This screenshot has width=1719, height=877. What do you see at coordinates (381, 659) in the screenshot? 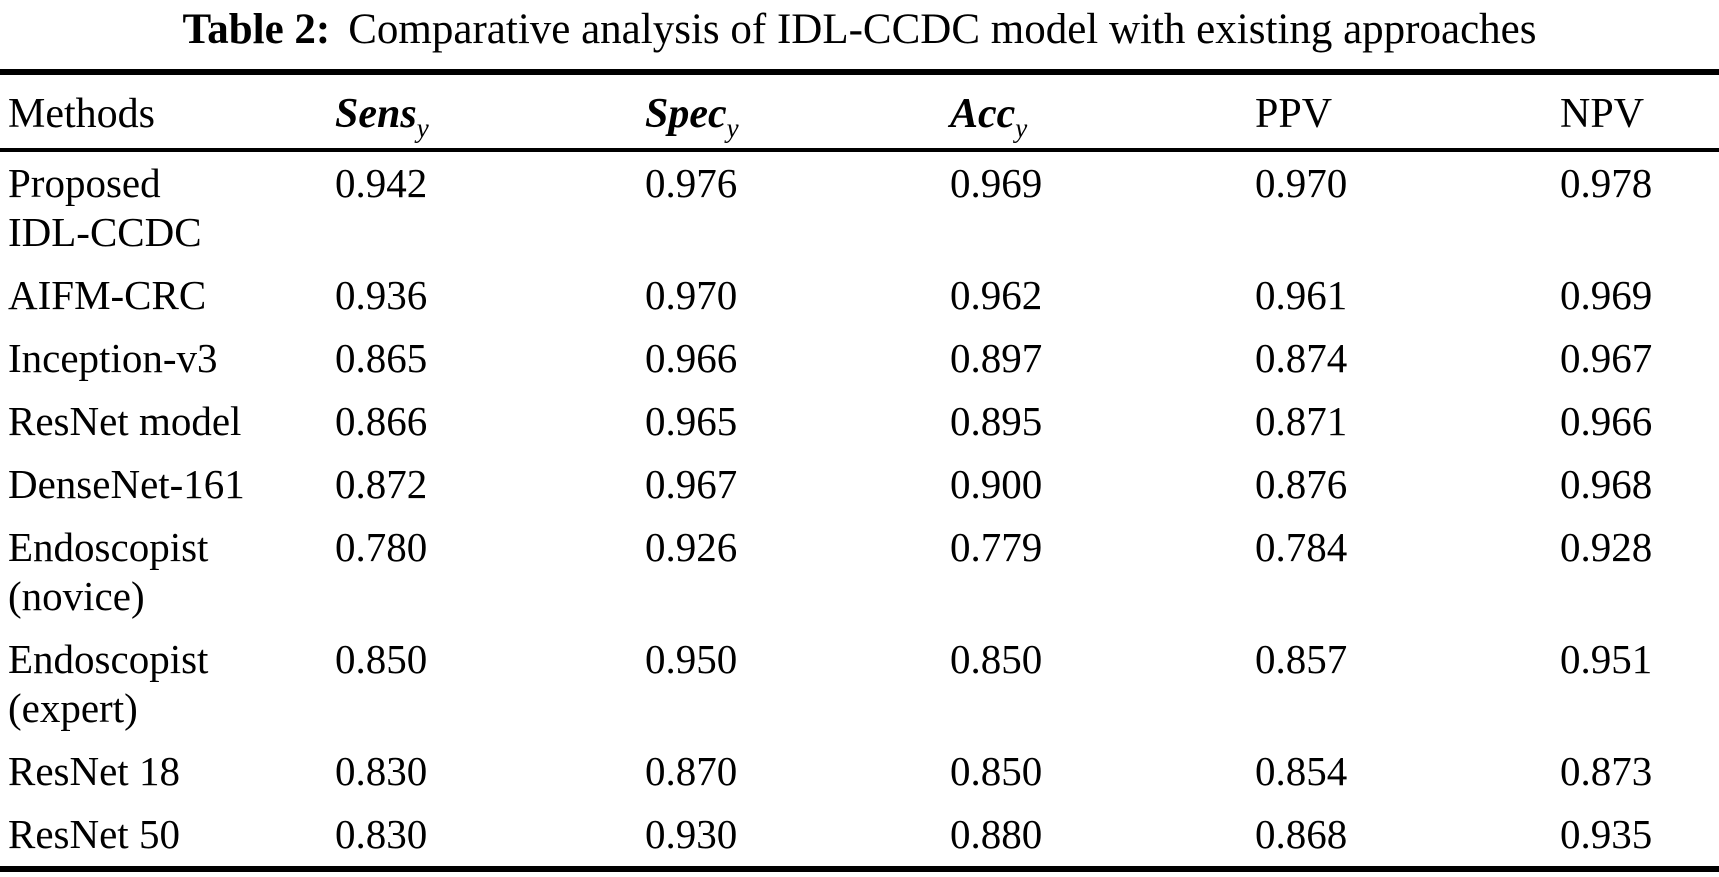
I see `sens-cell: 0.850` at bounding box center [381, 659].